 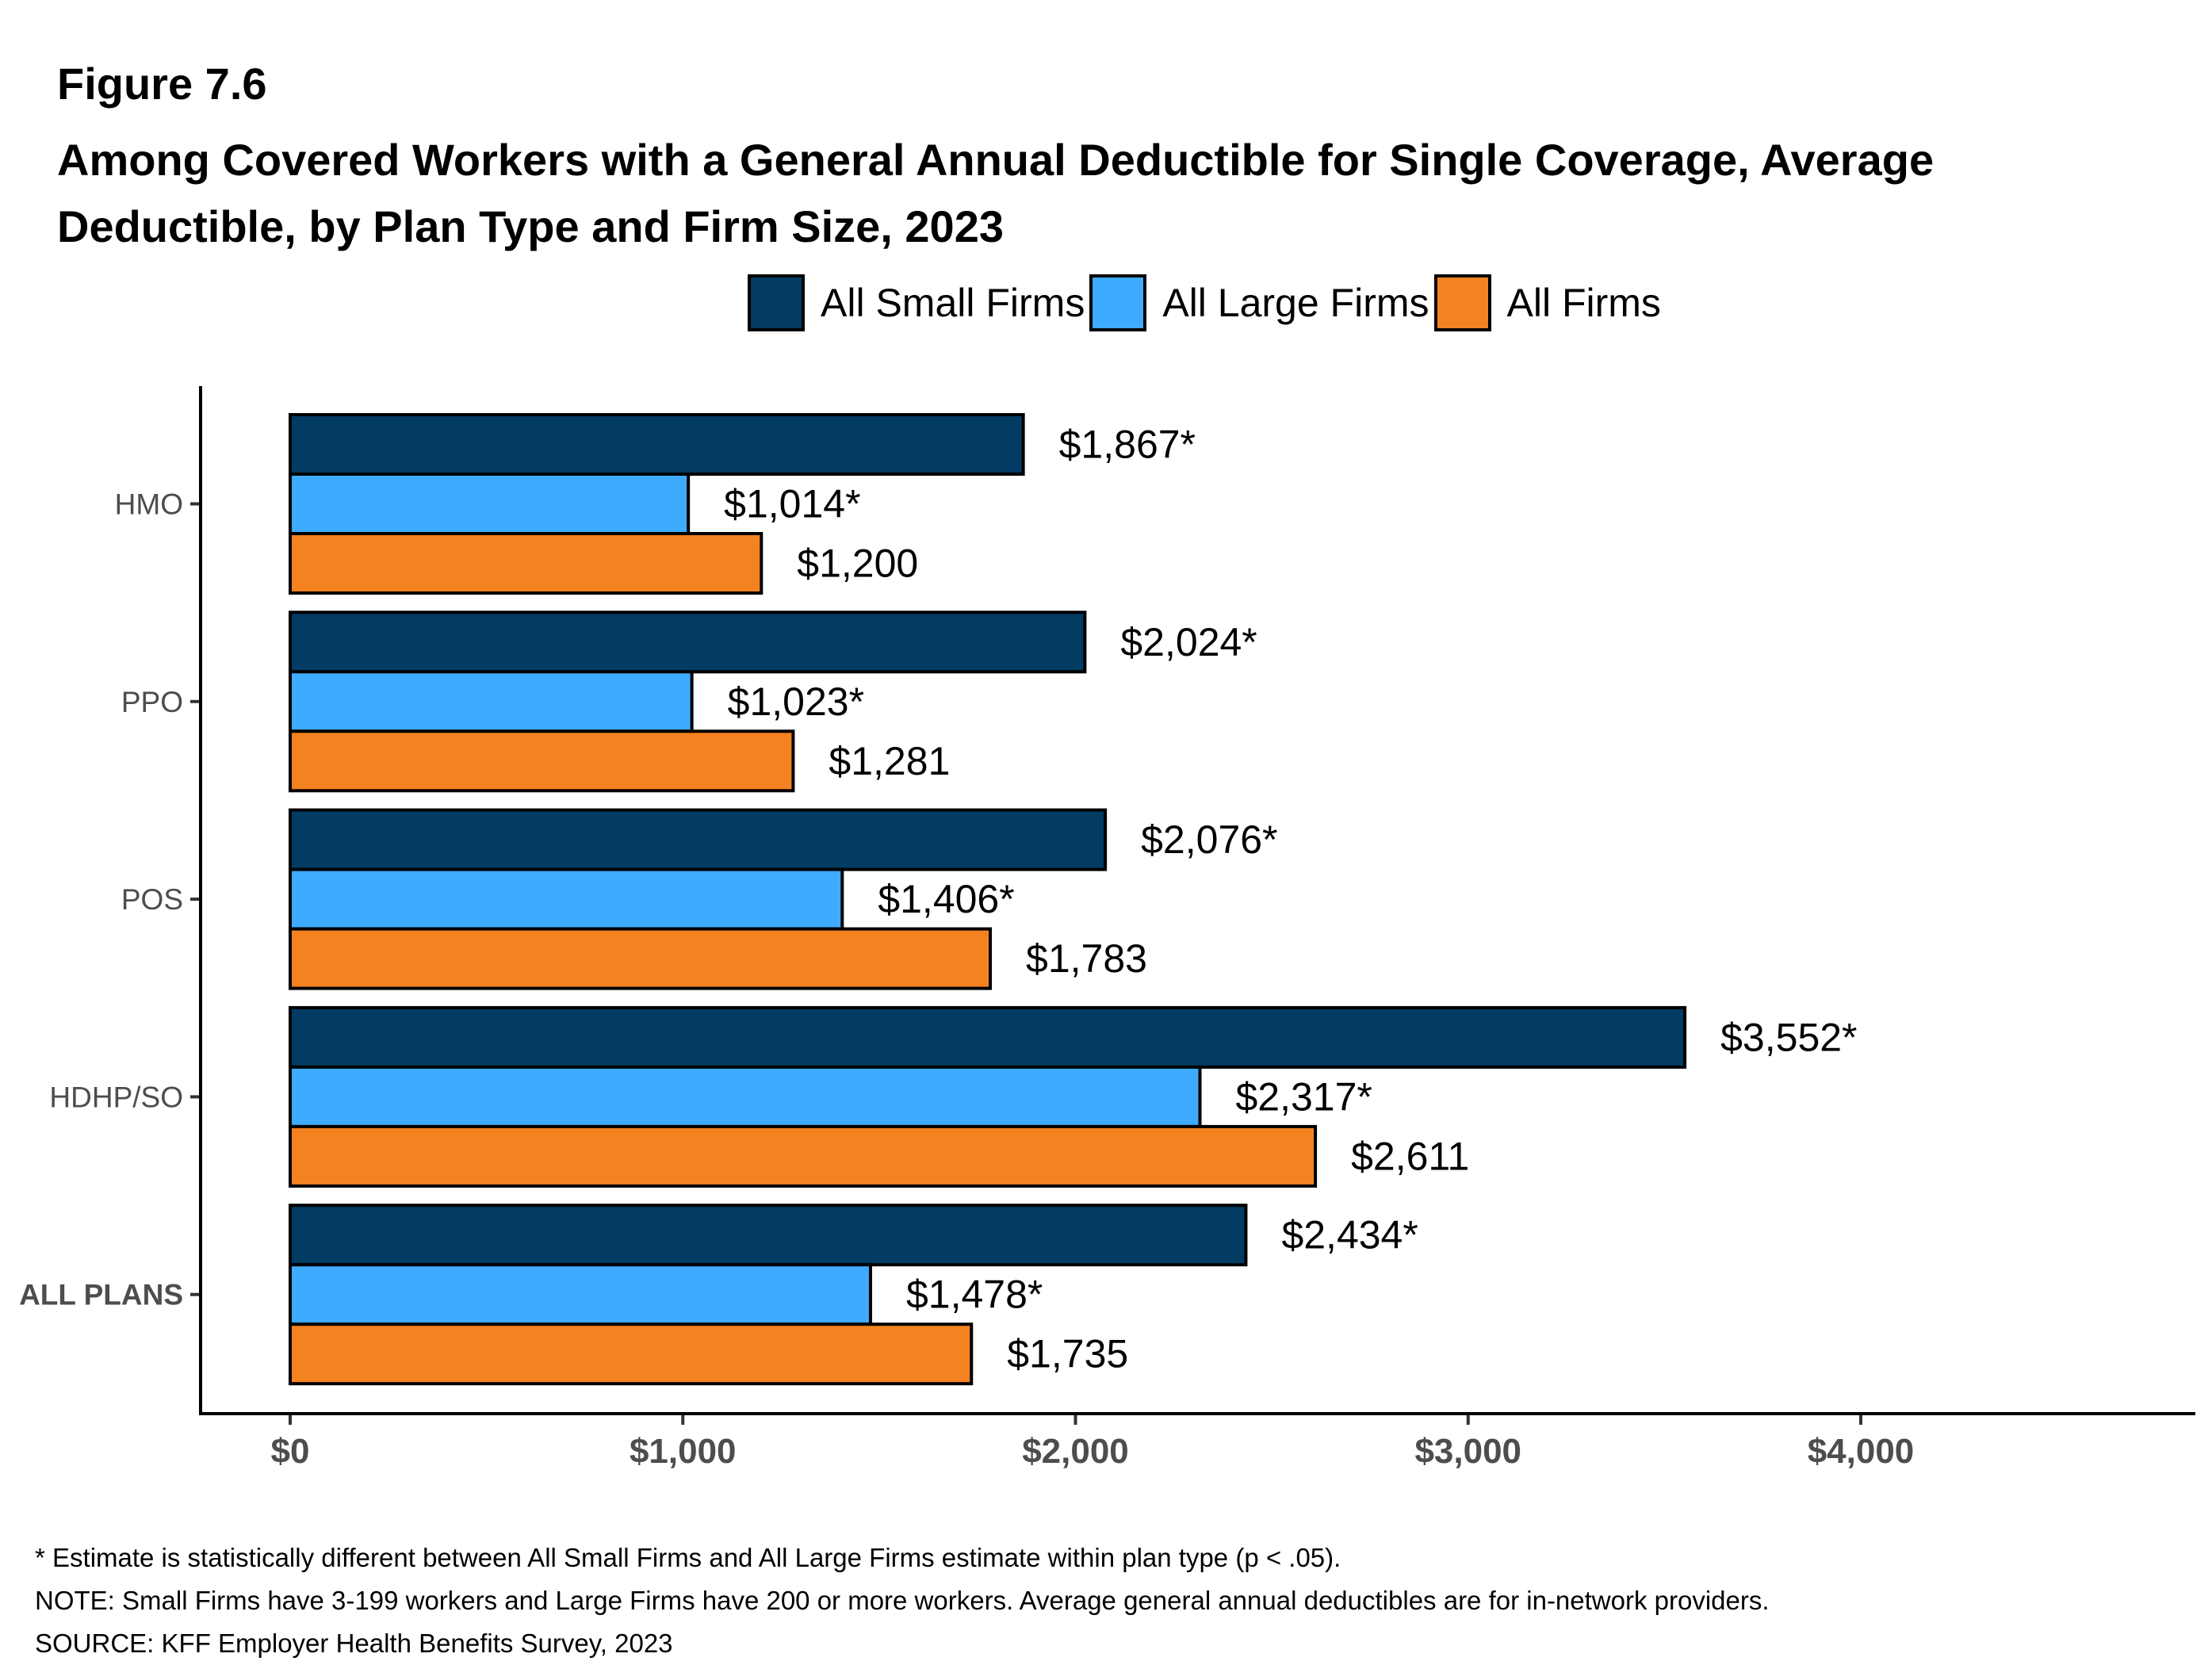 I want to click on data-label: $1,867*, so click(x=1127, y=445).